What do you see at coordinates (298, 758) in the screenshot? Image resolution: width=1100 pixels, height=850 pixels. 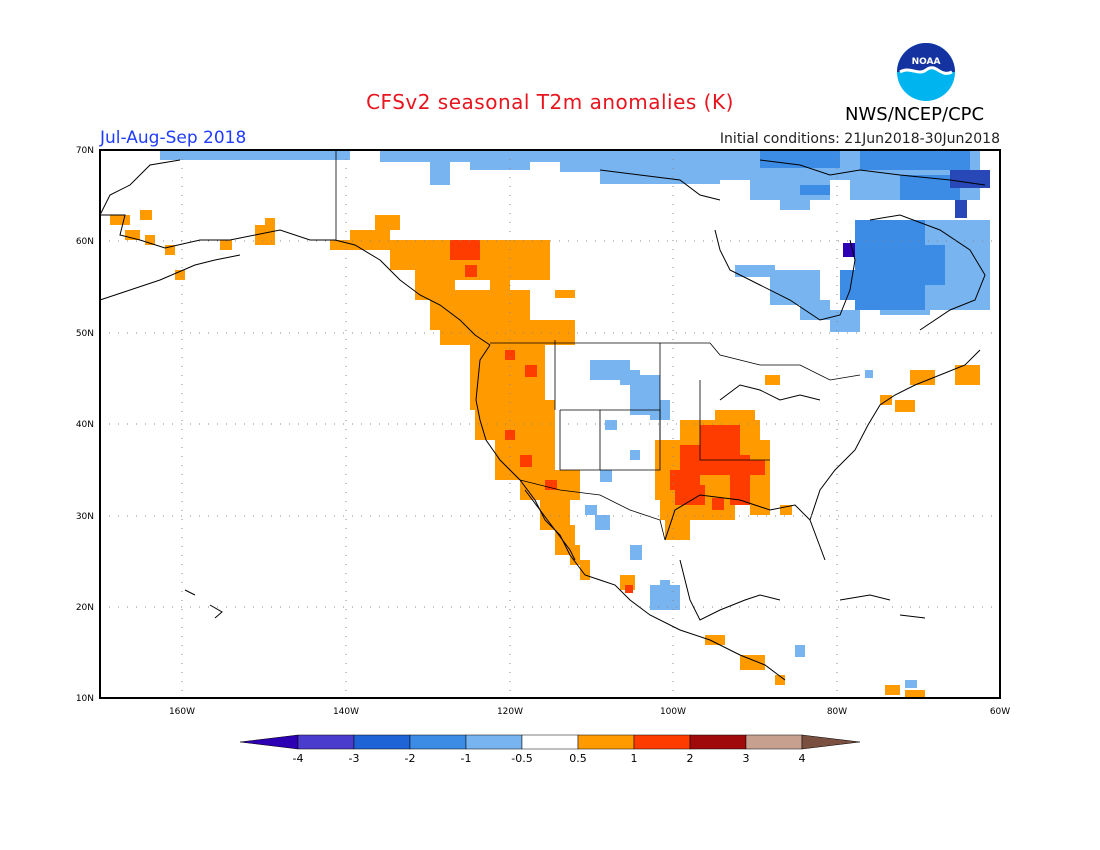 I see `colorbar-tick-label: -4` at bounding box center [298, 758].